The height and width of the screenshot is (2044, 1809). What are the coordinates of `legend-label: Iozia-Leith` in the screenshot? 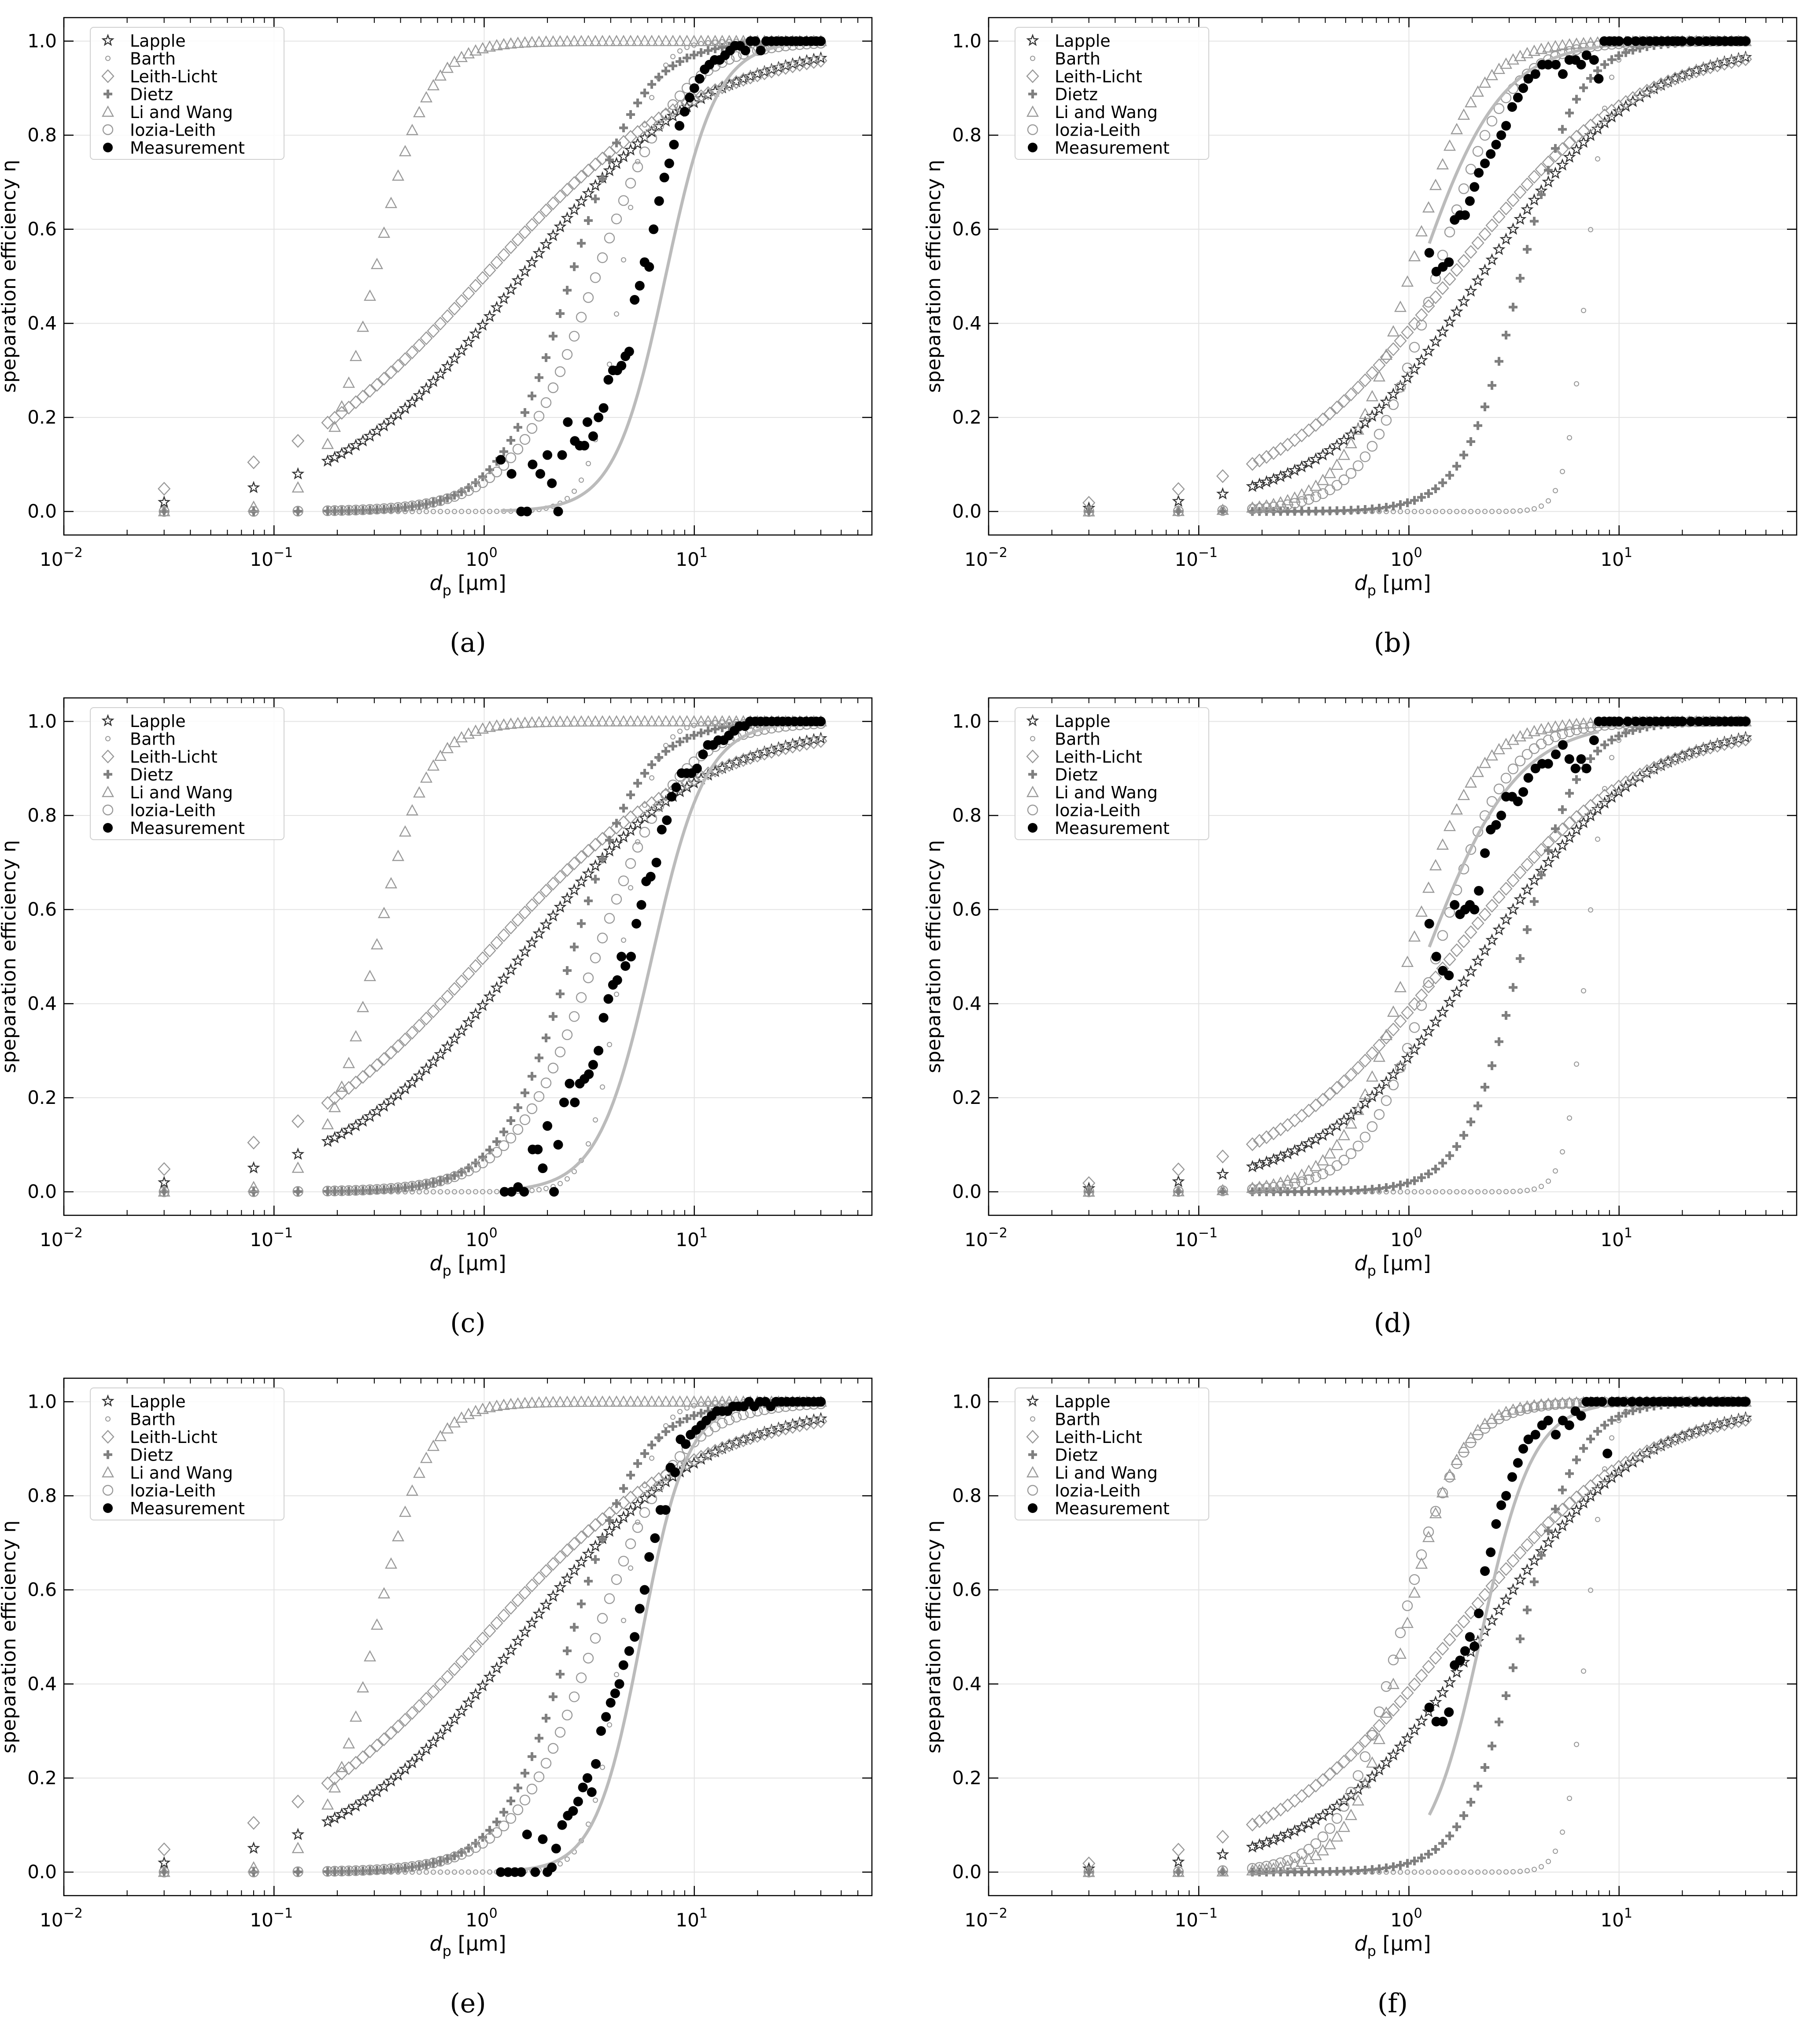 It's located at (173, 810).